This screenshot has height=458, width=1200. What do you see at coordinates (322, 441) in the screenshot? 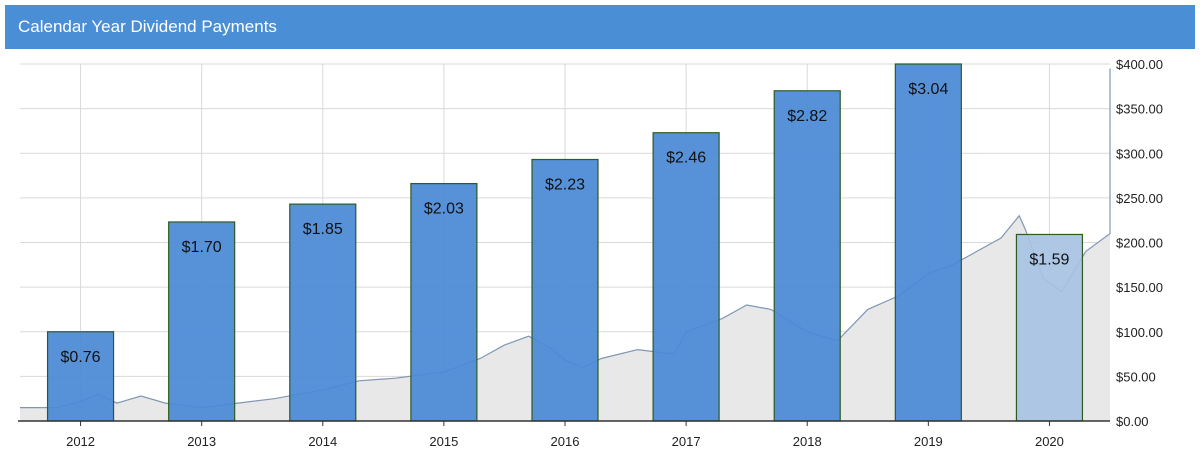
I see `x-tick-label-2014: 2014` at bounding box center [322, 441].